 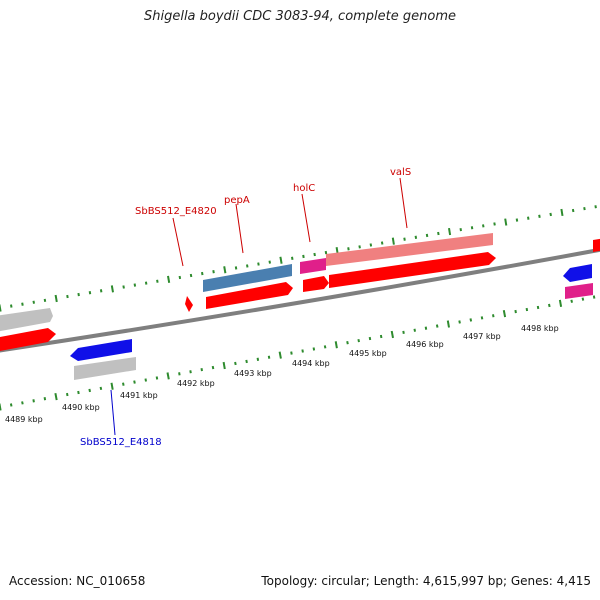 What do you see at coordinates (239, 228) in the screenshot?
I see `leader-pepA` at bounding box center [239, 228].